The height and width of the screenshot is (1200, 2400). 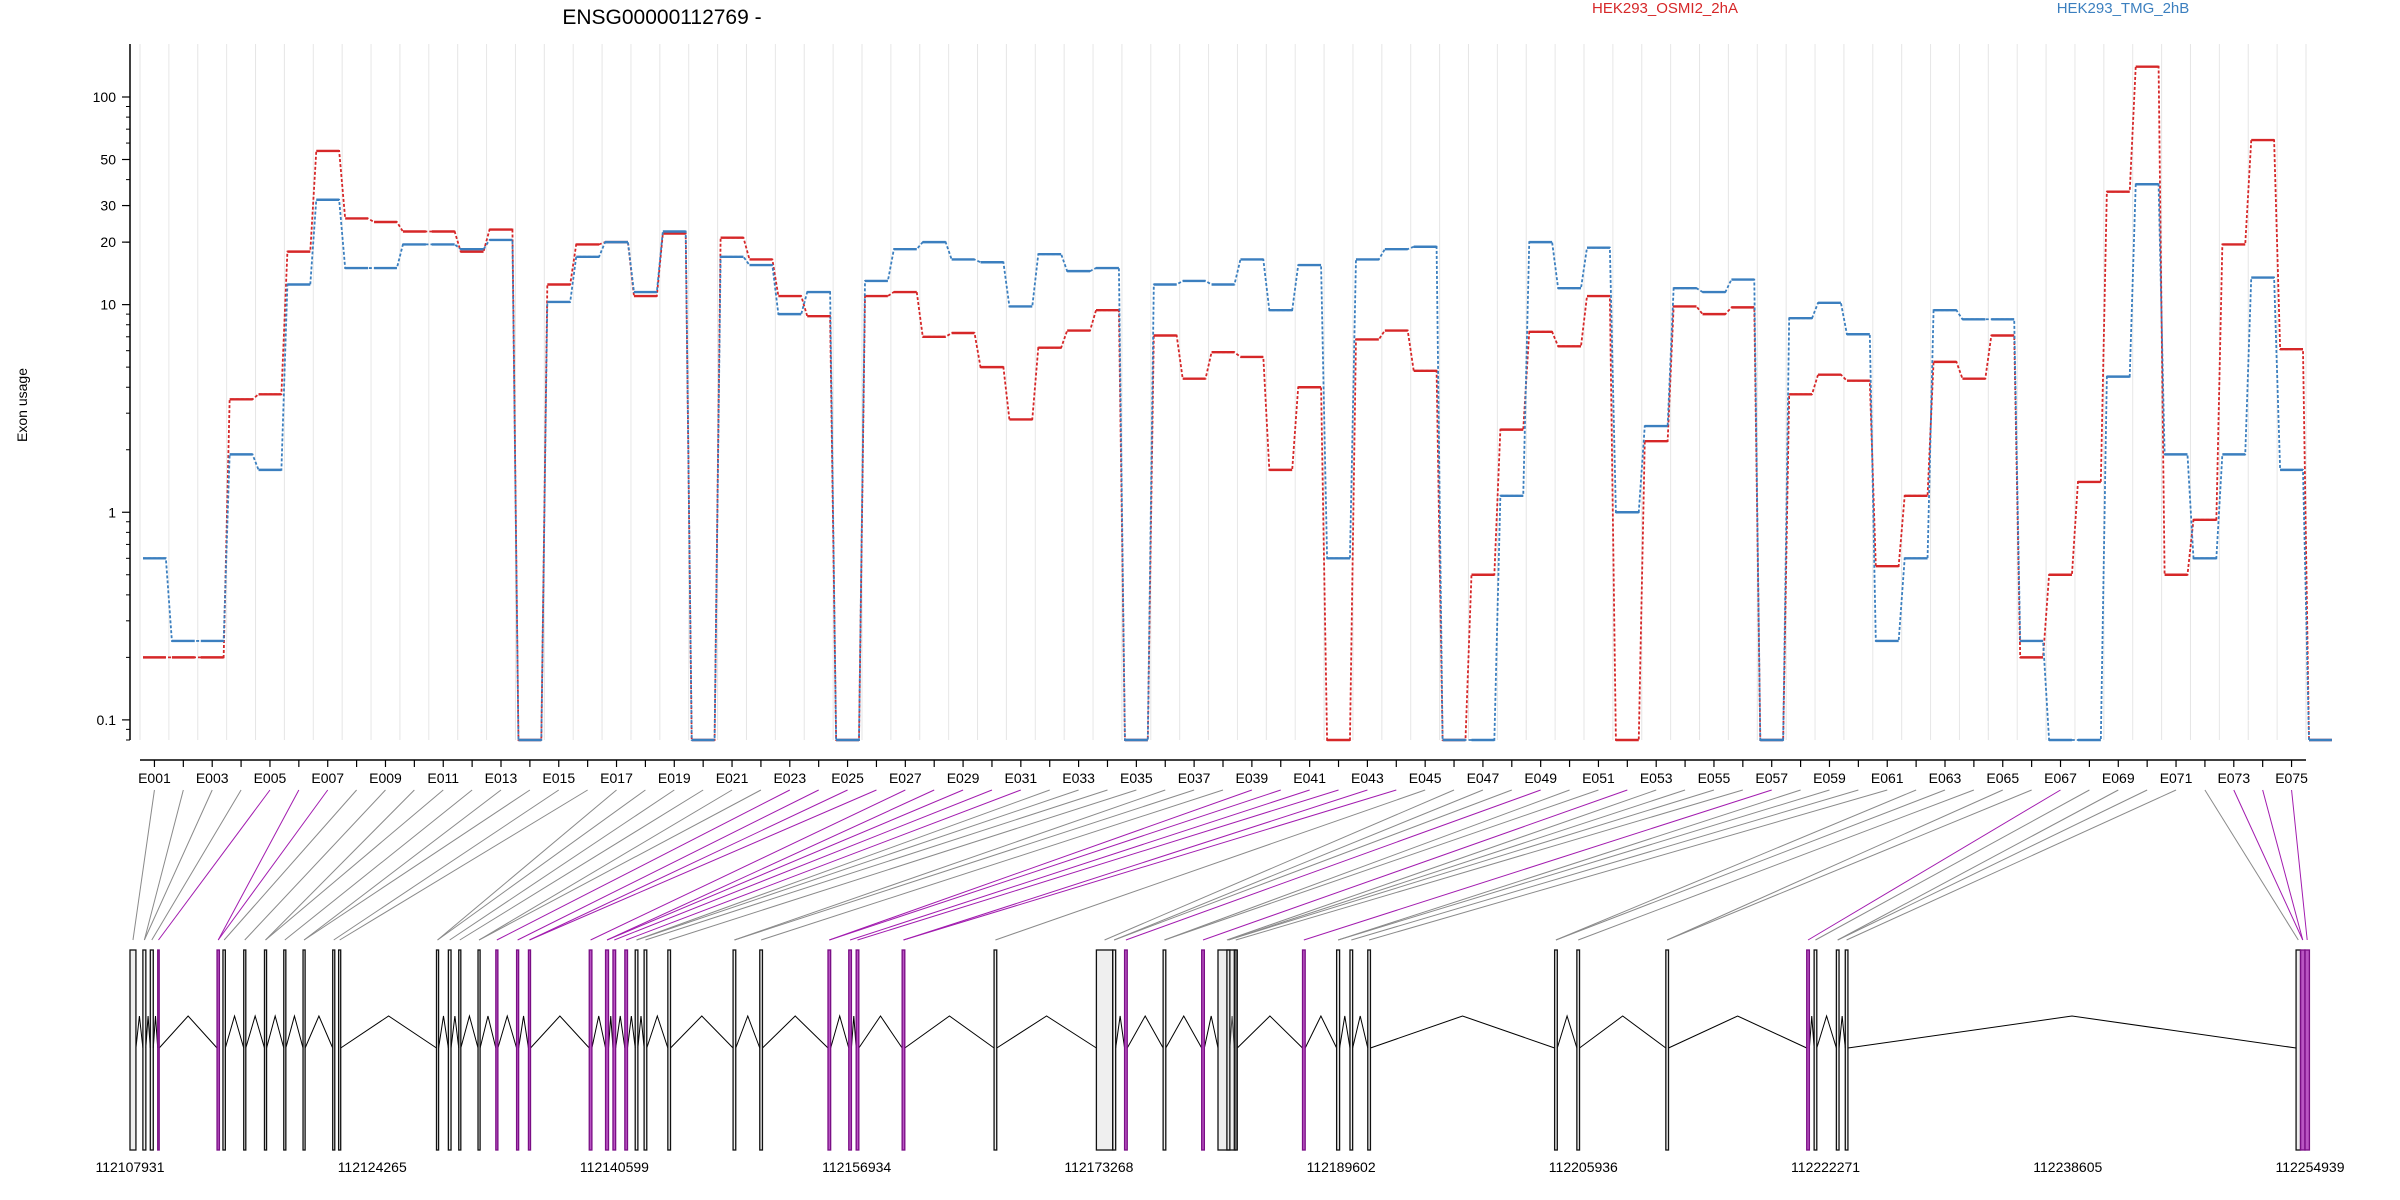 What do you see at coordinates (327, 778) in the screenshot?
I see `x-tick-label: E007` at bounding box center [327, 778].